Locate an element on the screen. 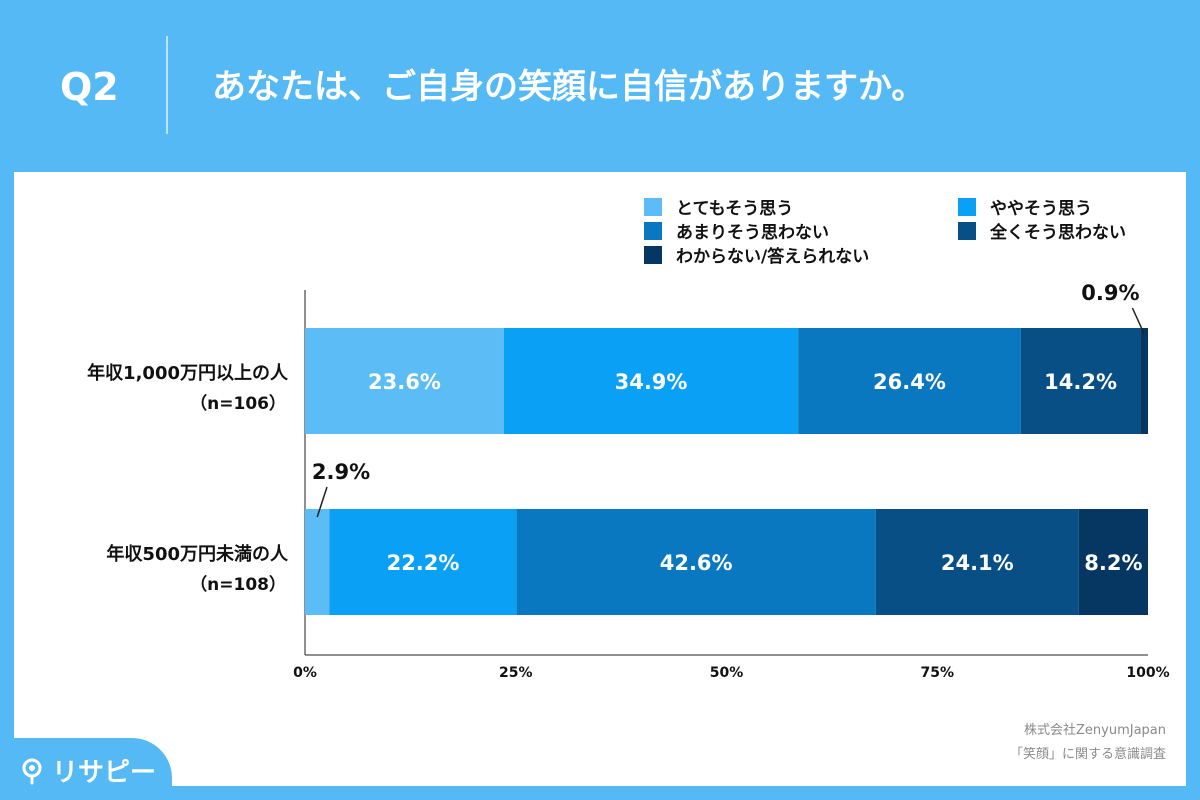  category-n-label: （n=106） is located at coordinates (238, 403).